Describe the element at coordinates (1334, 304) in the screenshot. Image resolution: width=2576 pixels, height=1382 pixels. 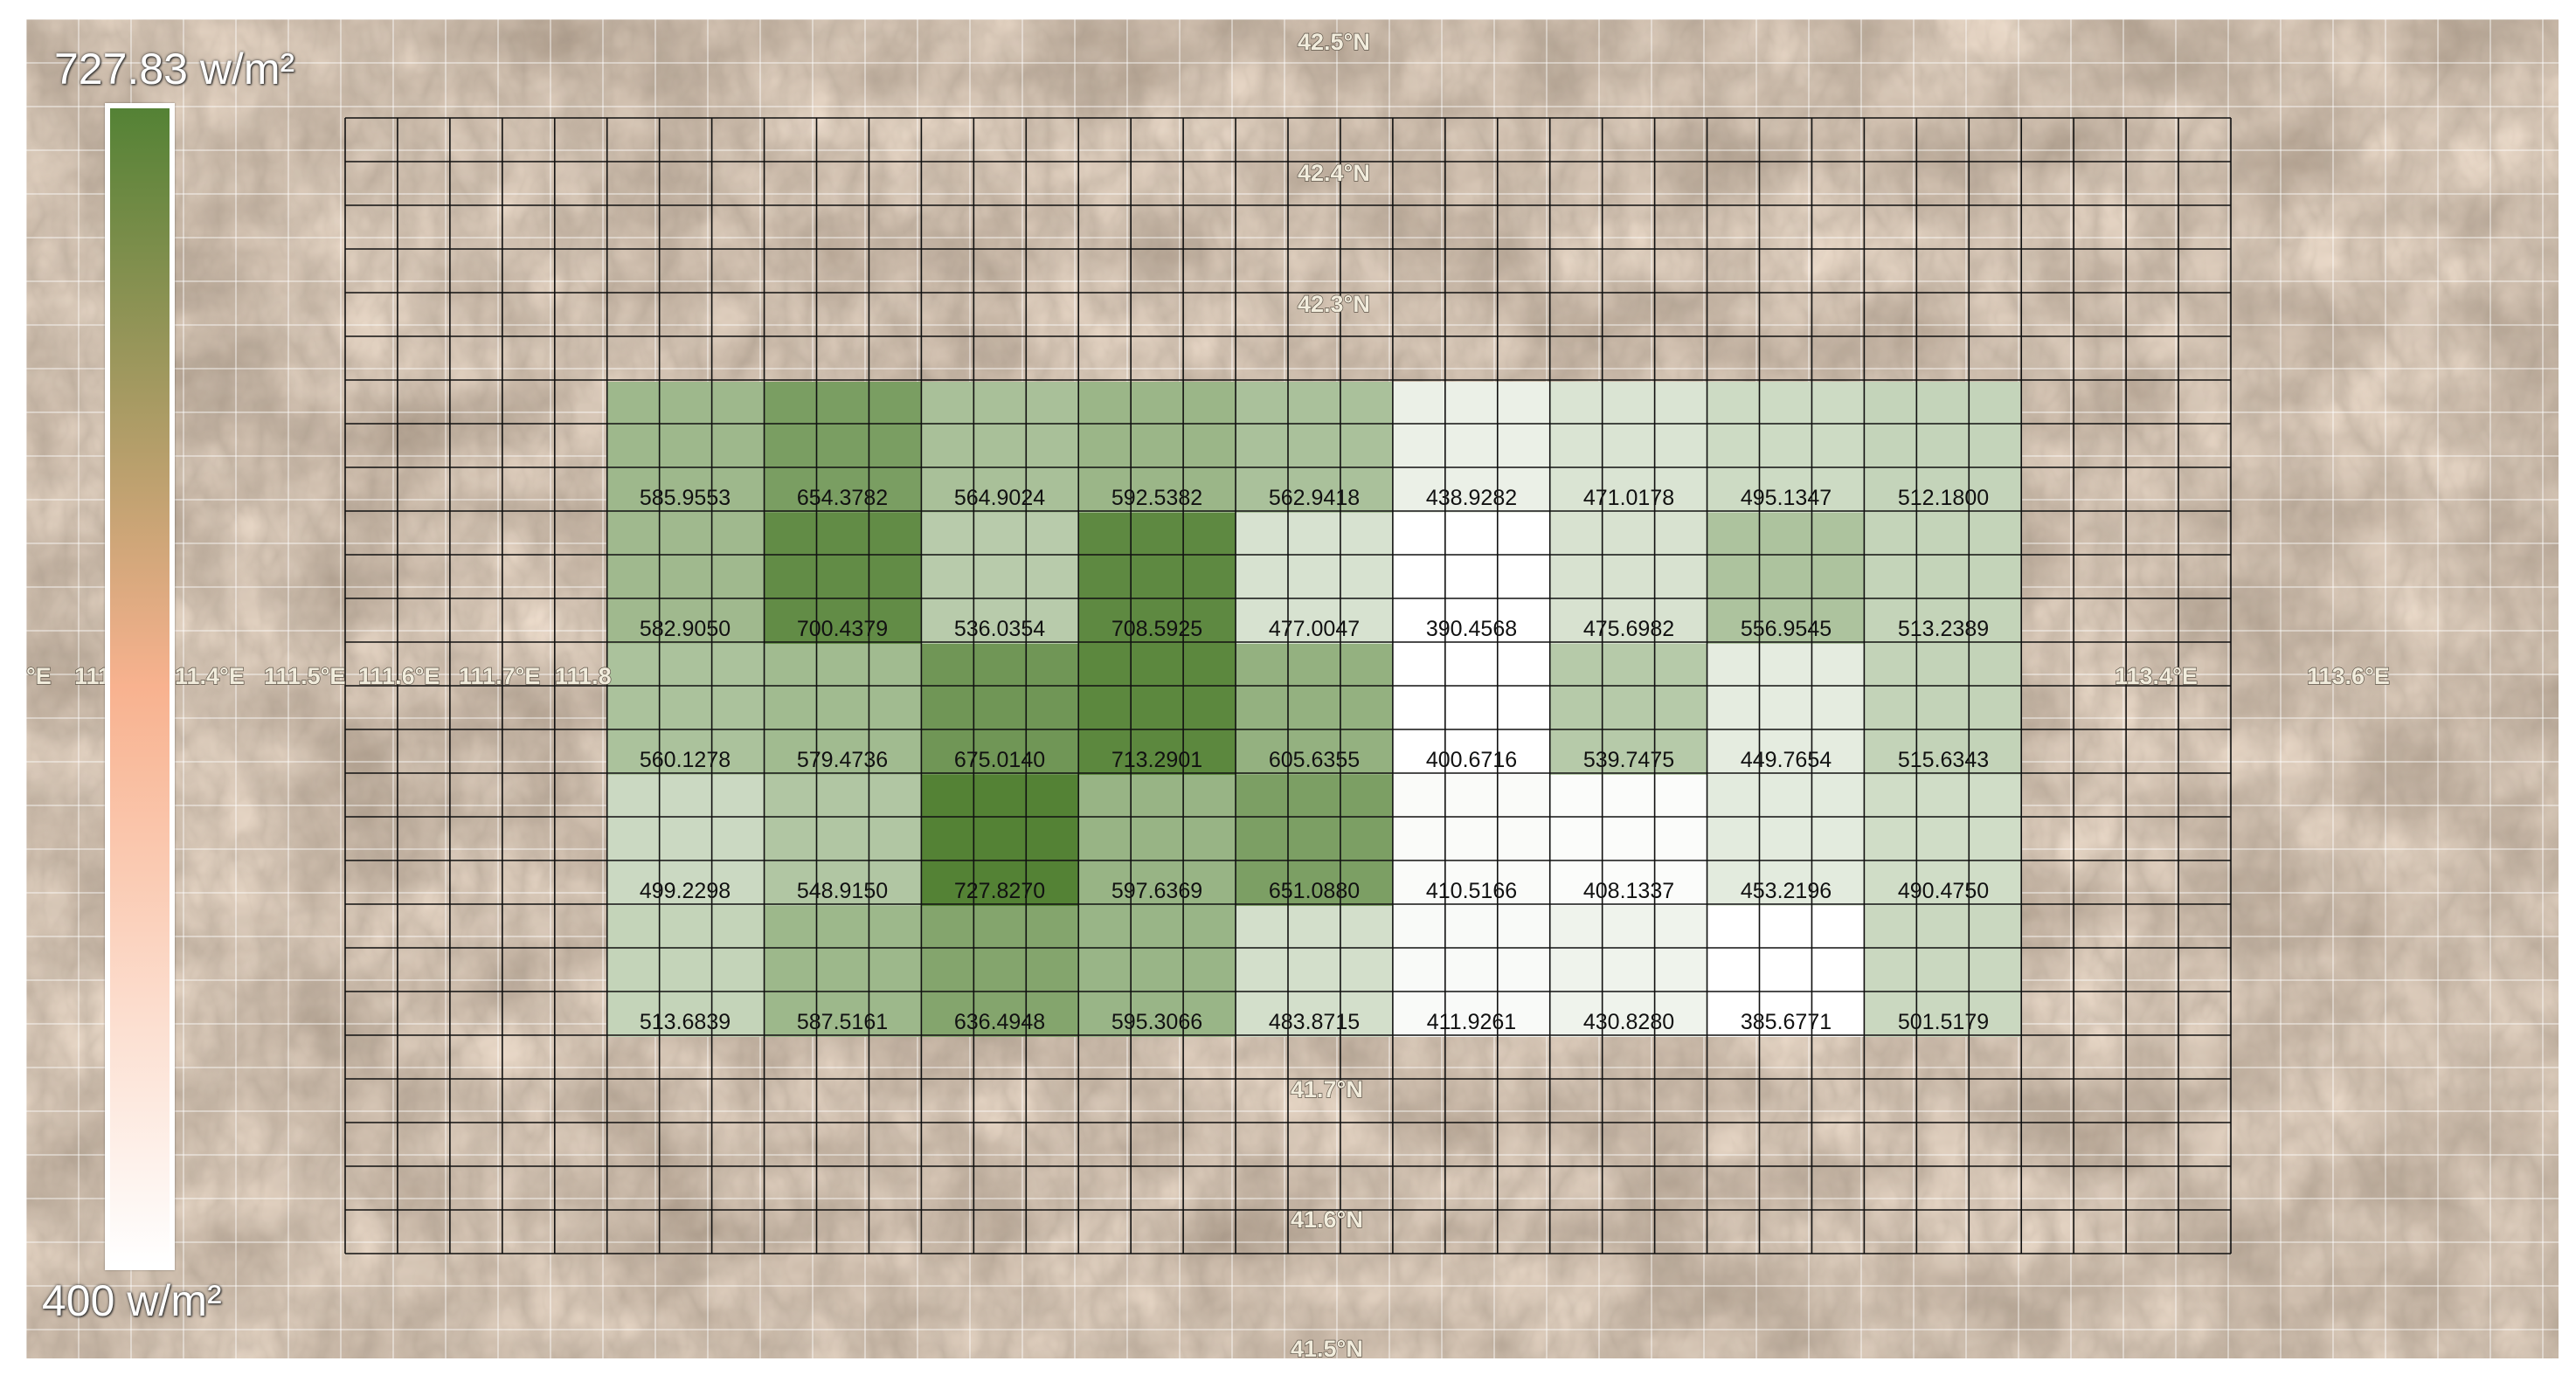
I see `lat-label: 42.3°N` at that location.